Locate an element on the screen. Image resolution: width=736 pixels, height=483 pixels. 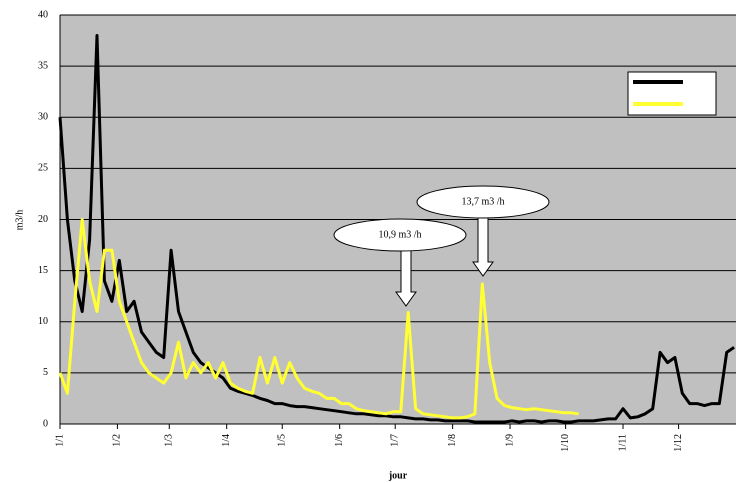
y-tick-label: 20 is located at coordinates (43, 219).